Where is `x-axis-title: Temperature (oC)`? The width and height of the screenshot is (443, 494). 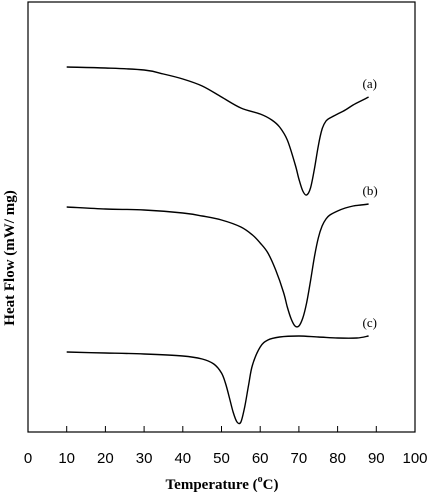 x-axis-title: Temperature (oC) is located at coordinates (222, 483).